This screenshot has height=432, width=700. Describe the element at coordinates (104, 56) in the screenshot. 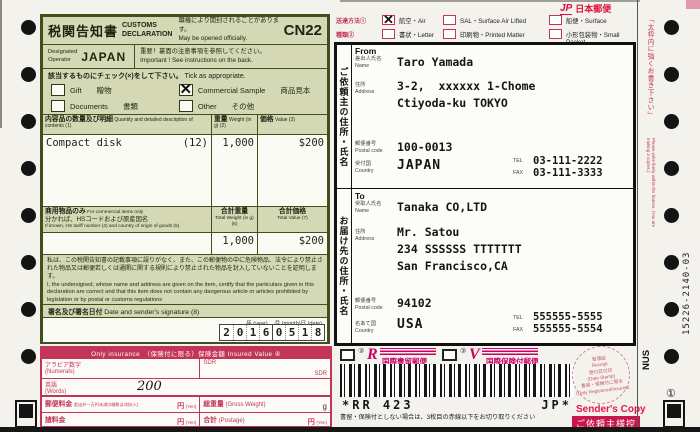

I see `designated-operator-value: JAPAN` at that location.